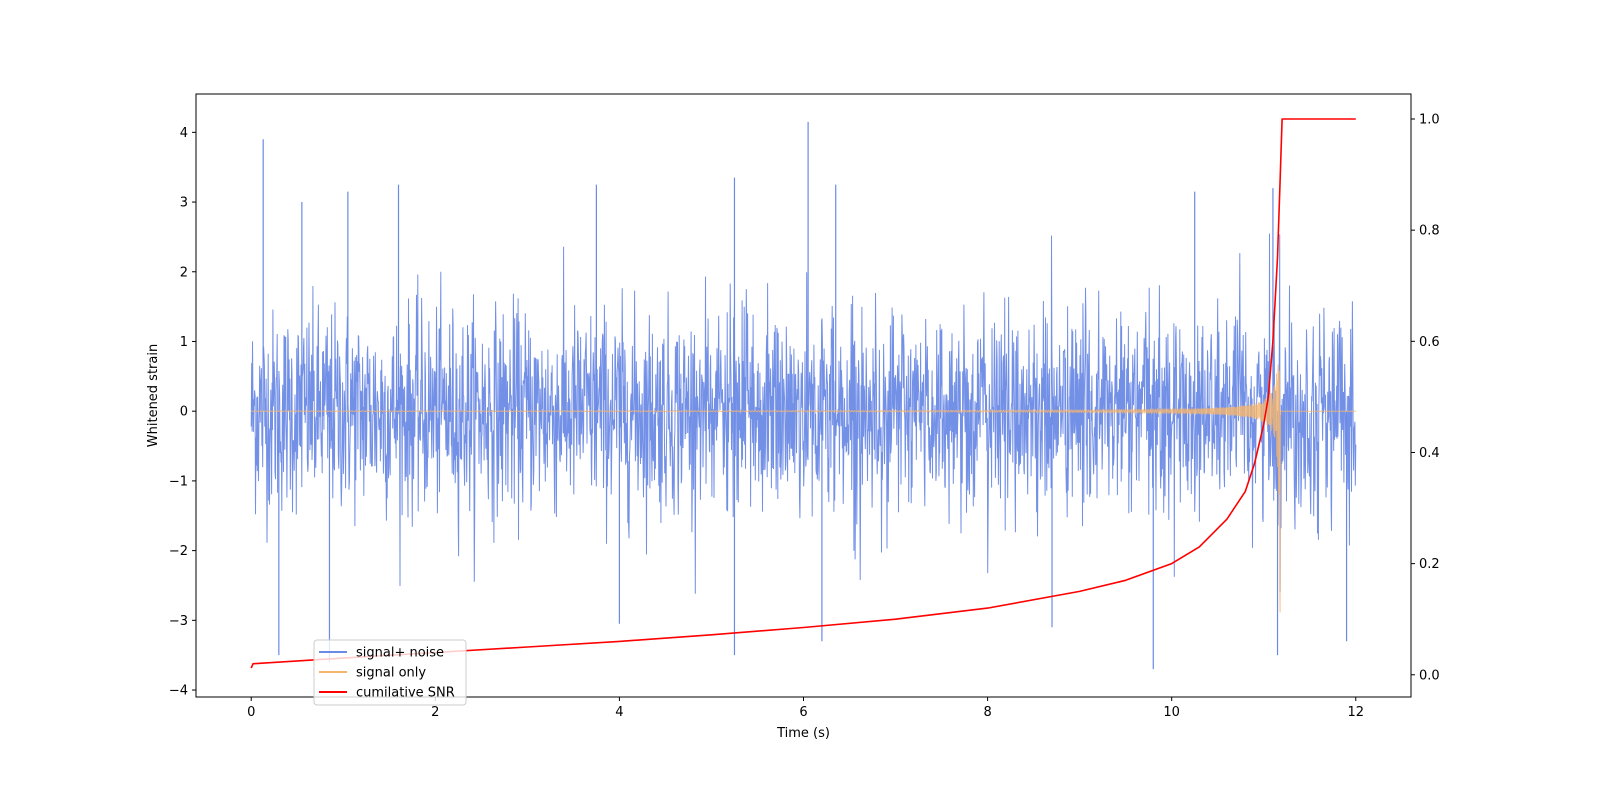 This screenshot has height=800, width=1600. I want to click on y2-tick-label: 0.4, so click(1429, 453).